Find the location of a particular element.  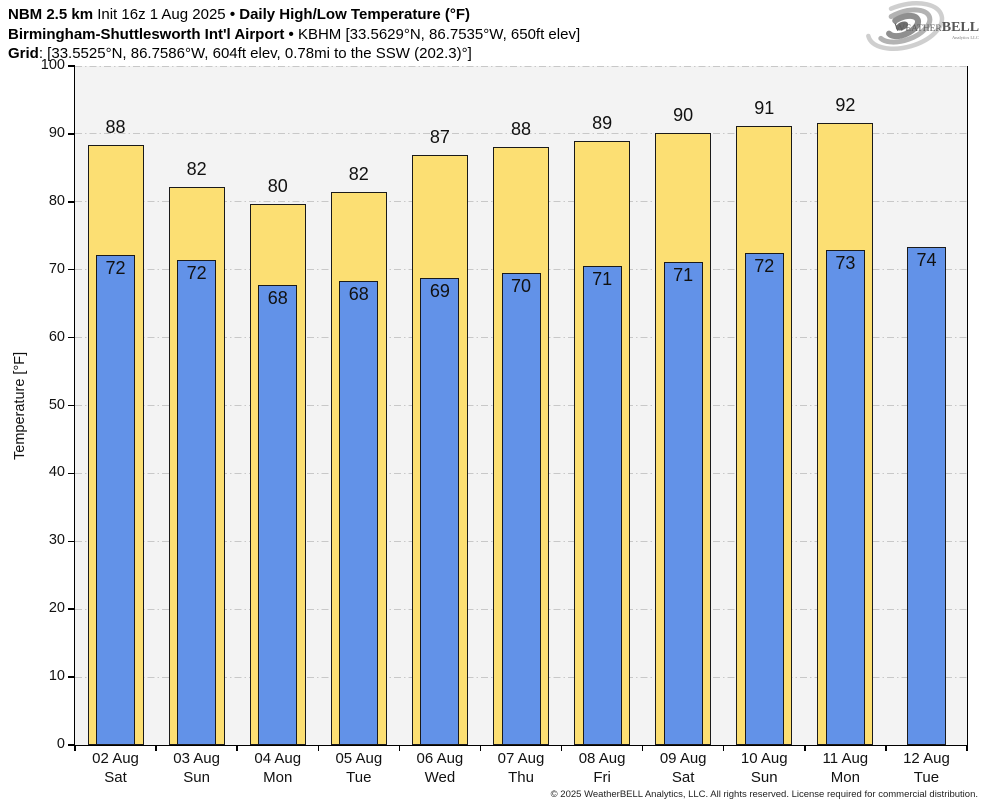

grid-label: Grid is located at coordinates (23, 53).